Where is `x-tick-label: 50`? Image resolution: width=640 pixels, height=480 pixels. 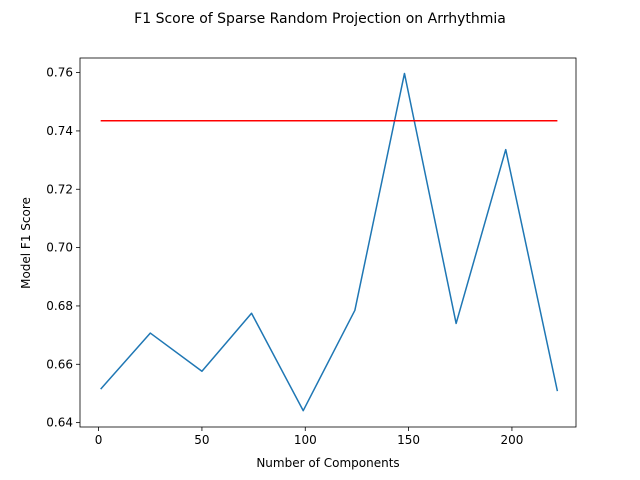 x-tick-label: 50 is located at coordinates (201, 440).